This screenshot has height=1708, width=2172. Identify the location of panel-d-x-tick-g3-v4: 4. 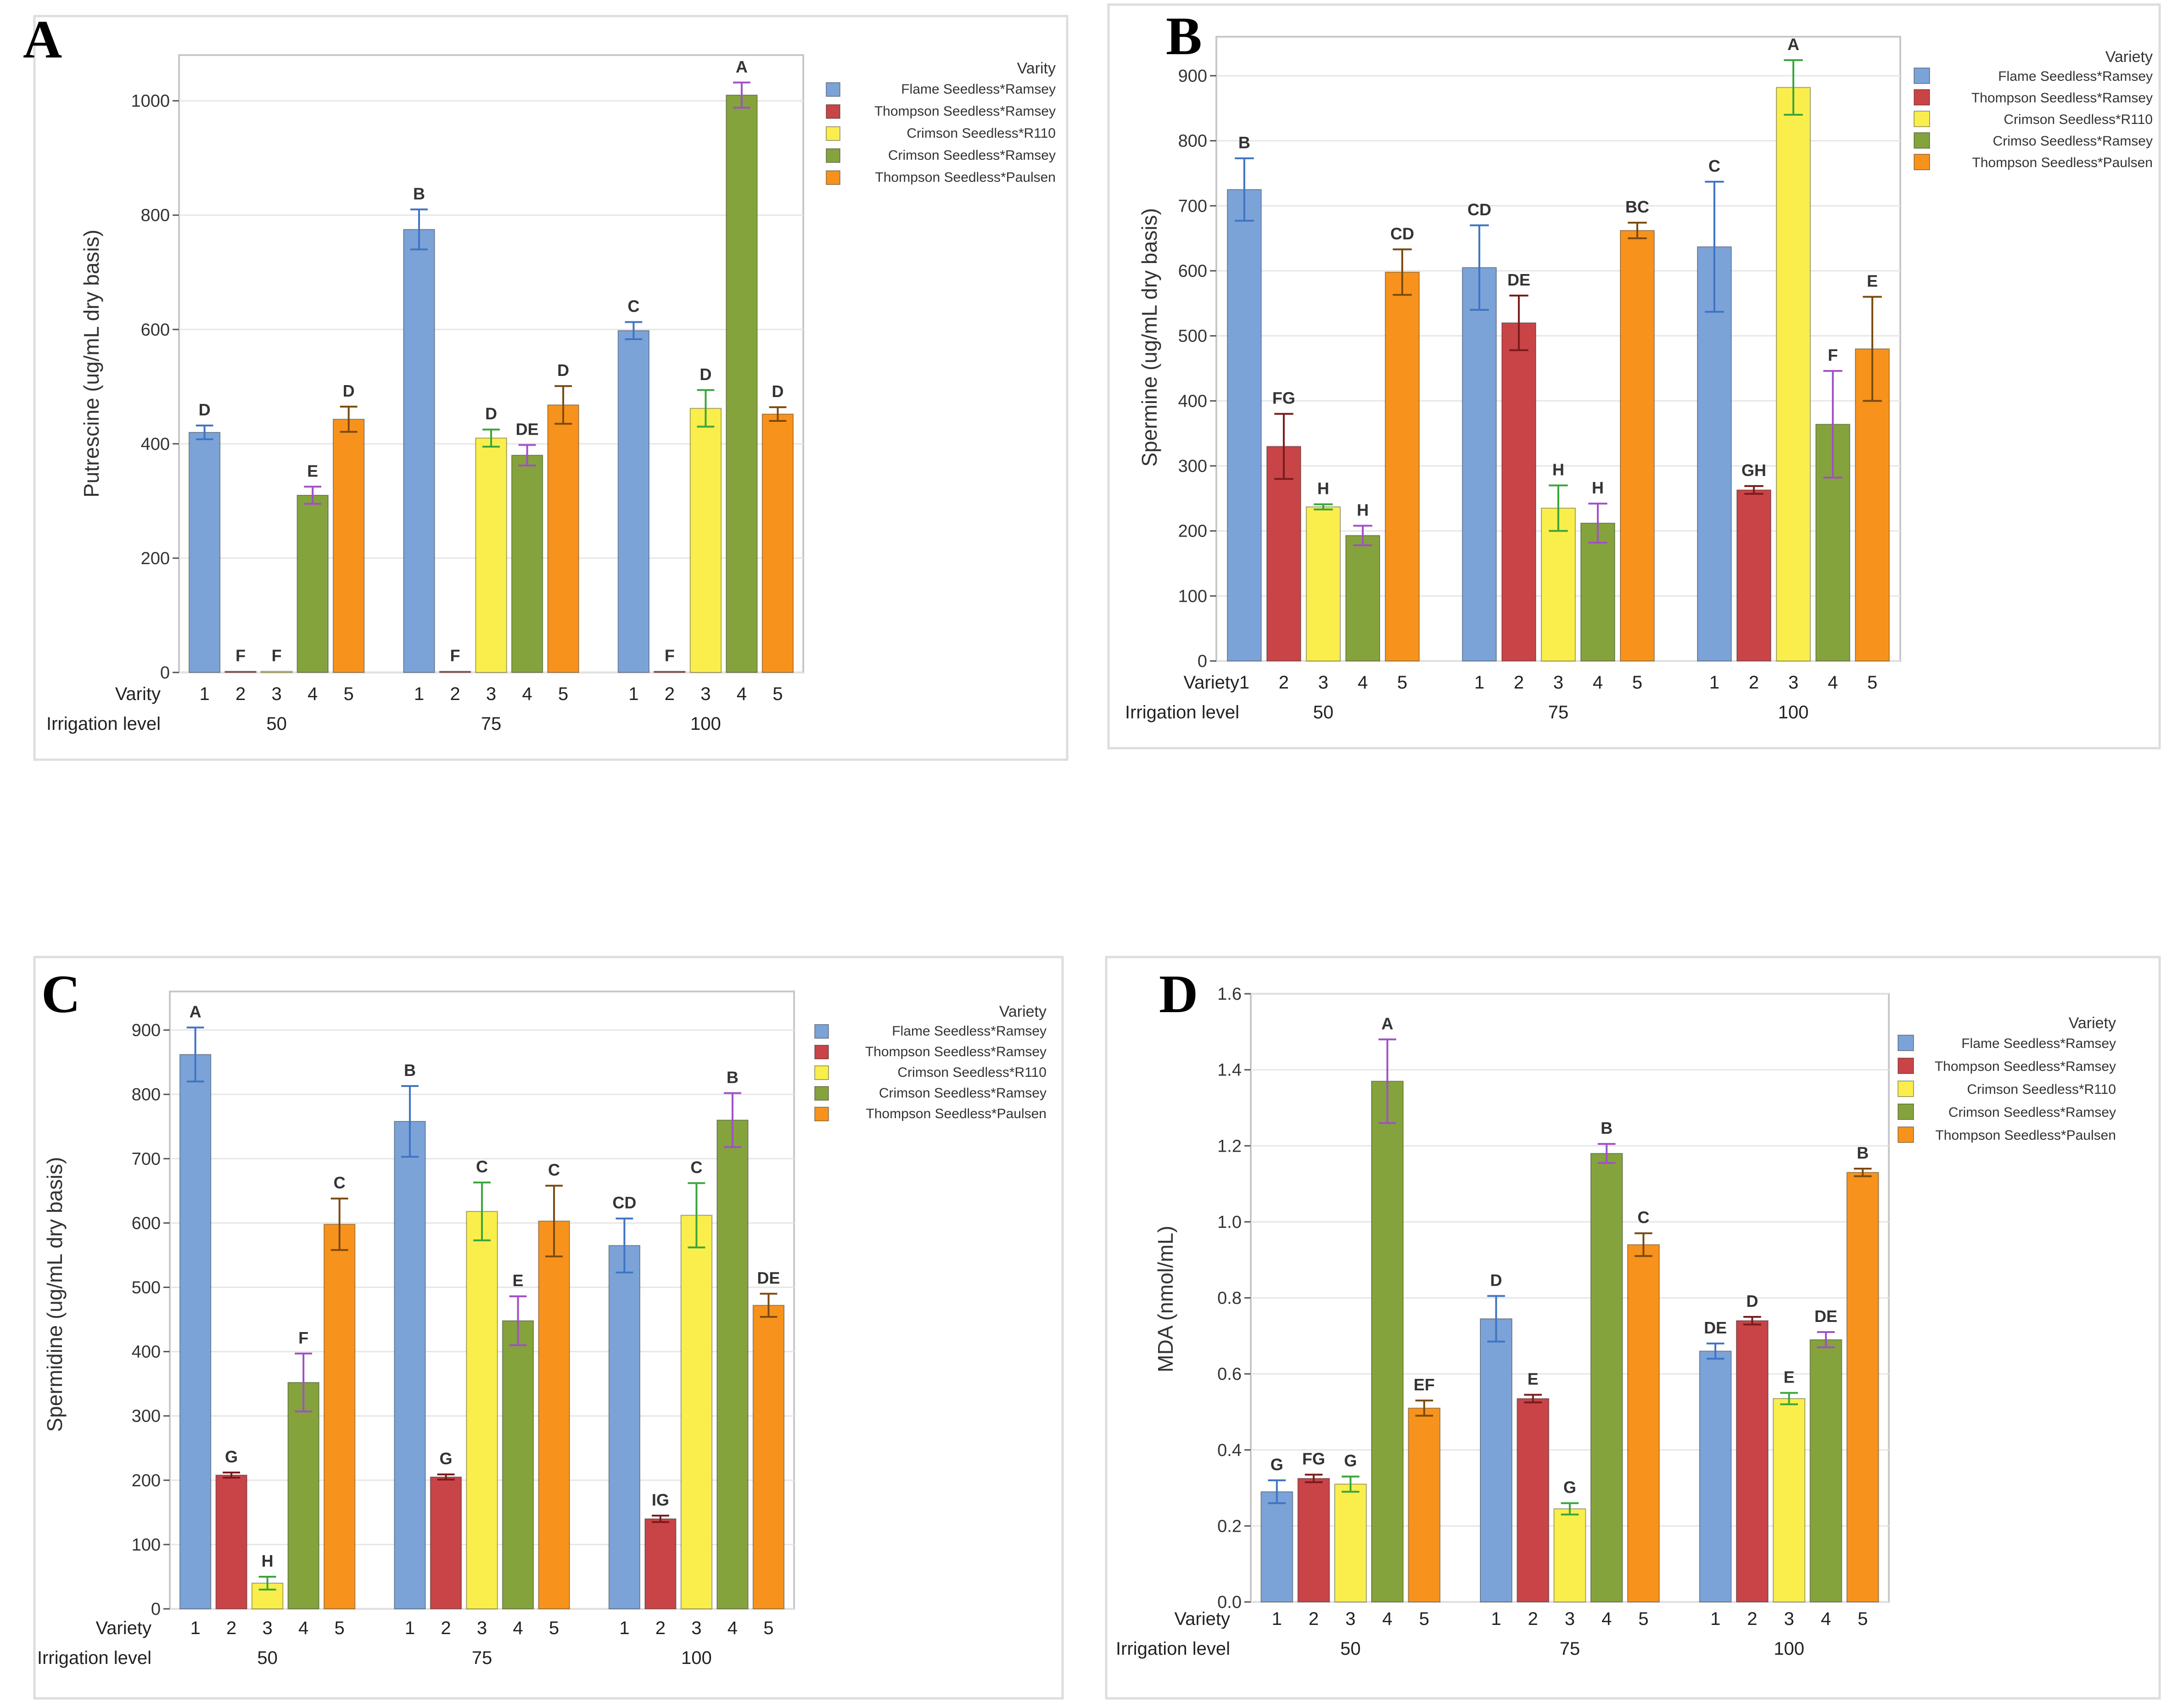
(1826, 1619).